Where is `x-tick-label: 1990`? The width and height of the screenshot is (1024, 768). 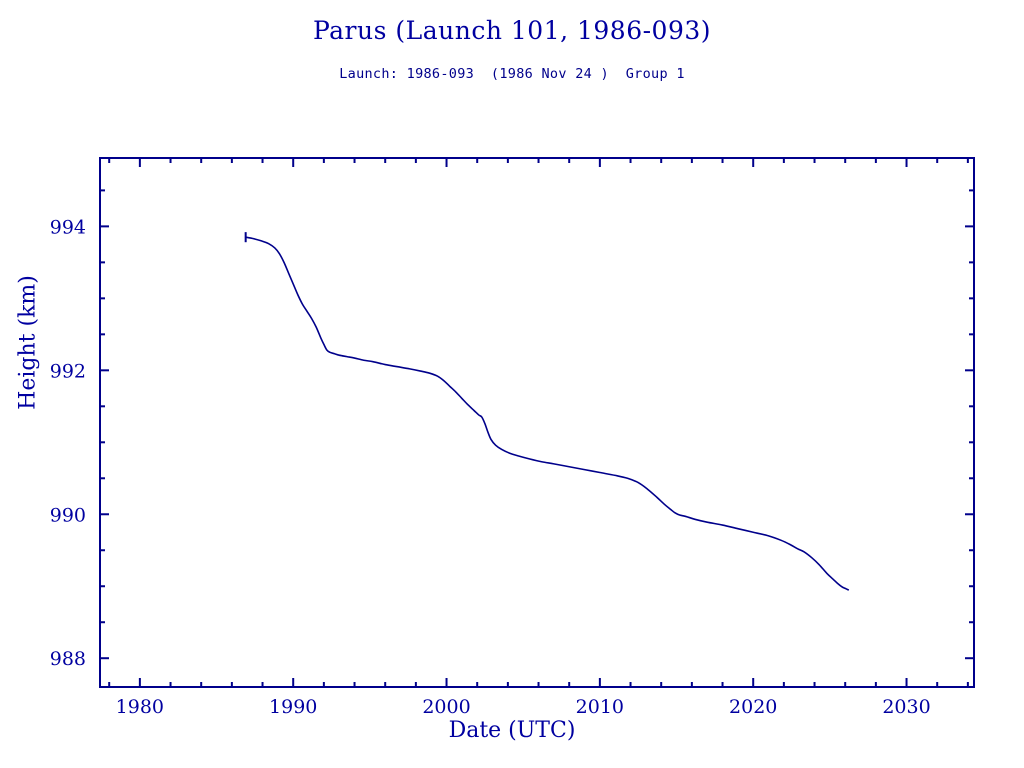
x-tick-label: 1990 is located at coordinates (293, 707).